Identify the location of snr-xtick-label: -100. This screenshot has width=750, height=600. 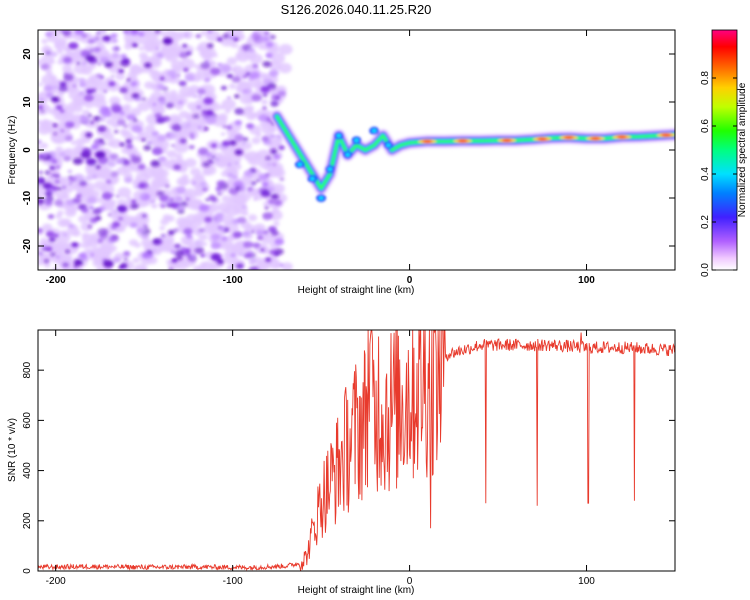
(233, 581).